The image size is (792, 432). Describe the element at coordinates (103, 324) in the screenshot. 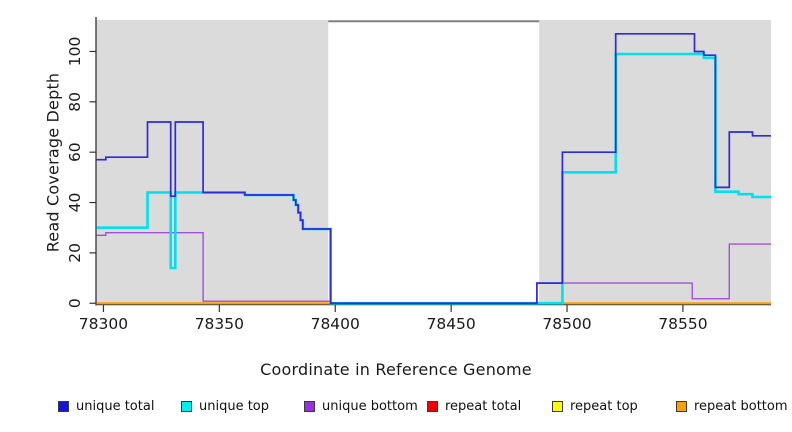

I see `x-tick-label: 78300` at that location.